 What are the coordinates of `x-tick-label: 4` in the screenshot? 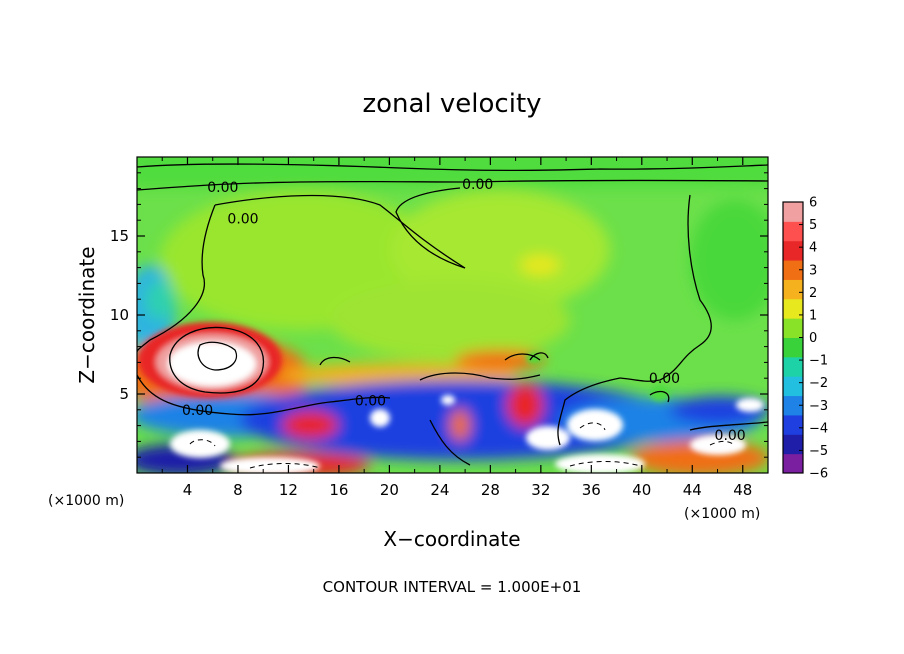 It's located at (188, 490).